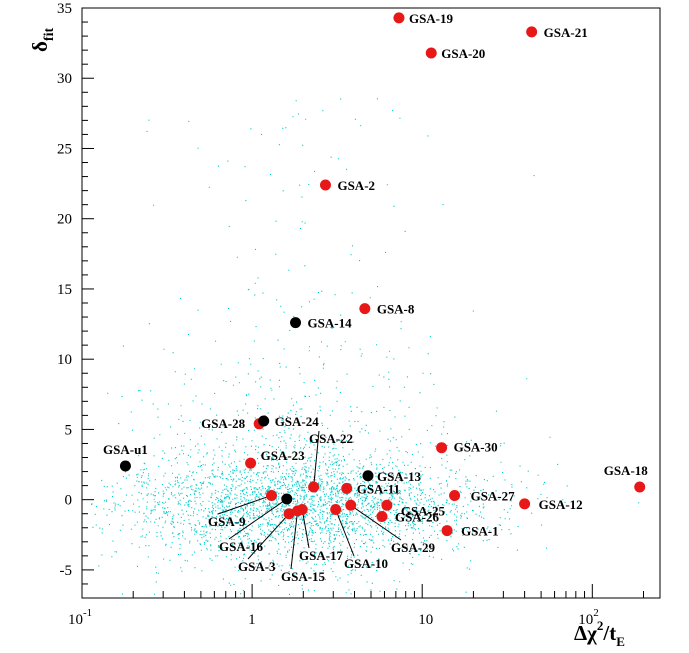 Image resolution: width=689 pixels, height=653 pixels. Describe the element at coordinates (399, 476) in the screenshot. I see `data-point-label: GSA-13` at that location.